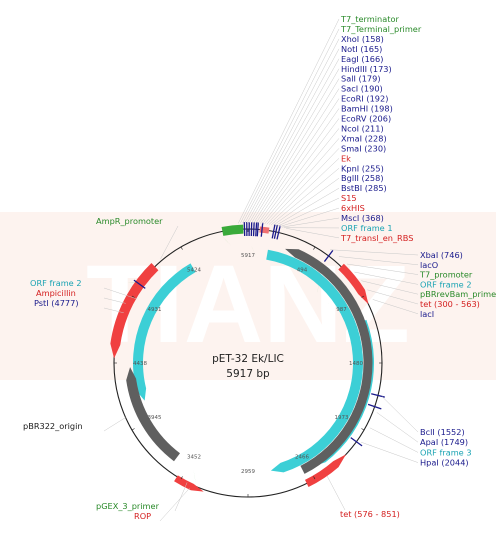  I want to click on right-top-feature-label: SmaI (230), so click(363, 148).